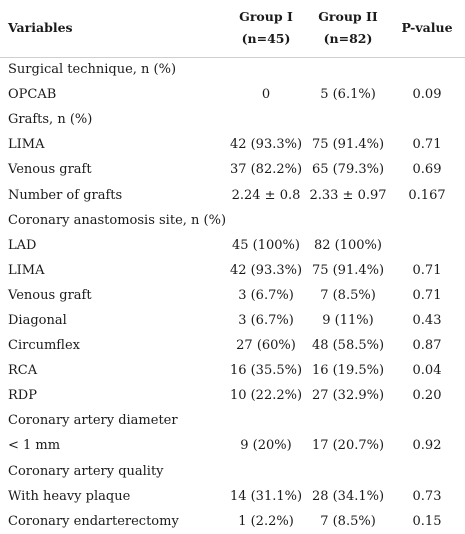 The height and width of the screenshot is (534, 465). Describe the element at coordinates (266, 39) in the screenshot. I see `header-group-1-n: (n=45)` at that location.